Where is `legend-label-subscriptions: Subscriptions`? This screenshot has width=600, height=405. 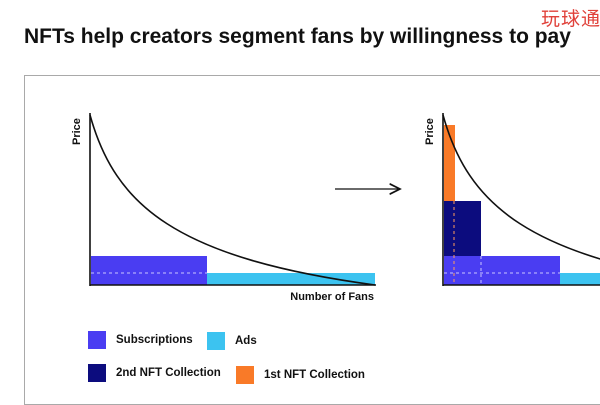 legend-label-subscriptions: Subscriptions is located at coordinates (154, 340).